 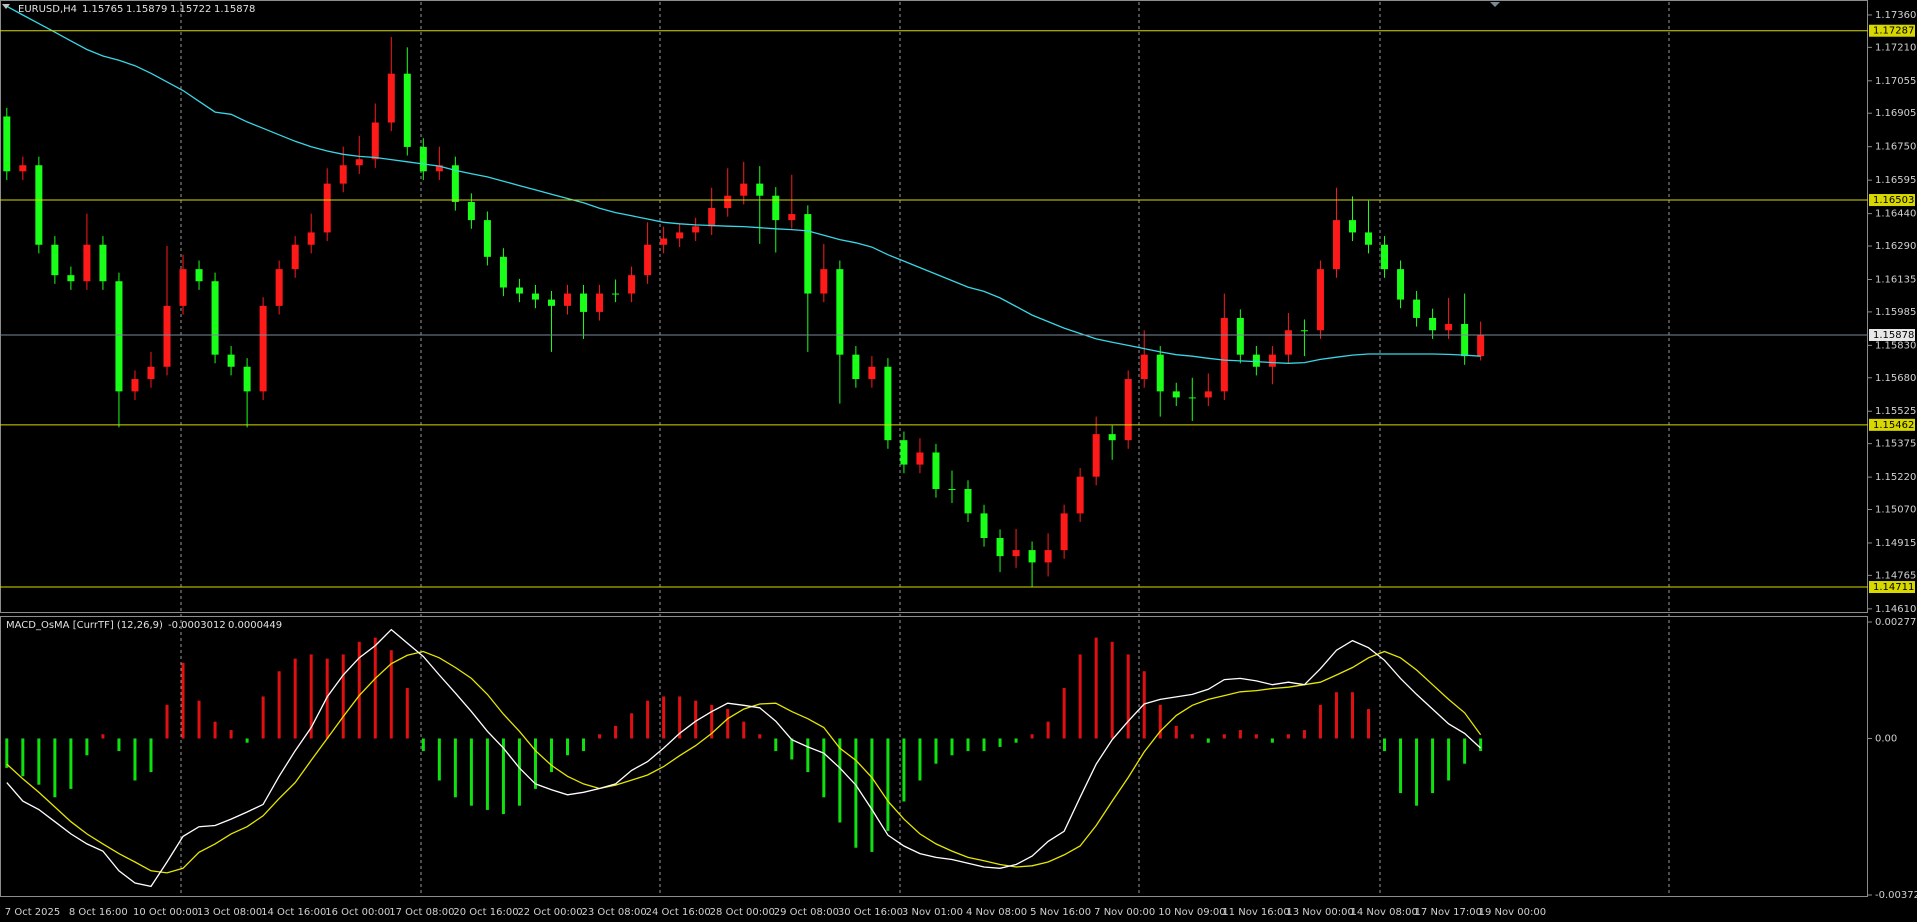 What do you see at coordinates (1895, 609) in the screenshot?
I see `y-tick-label: 1.14610` at bounding box center [1895, 609].